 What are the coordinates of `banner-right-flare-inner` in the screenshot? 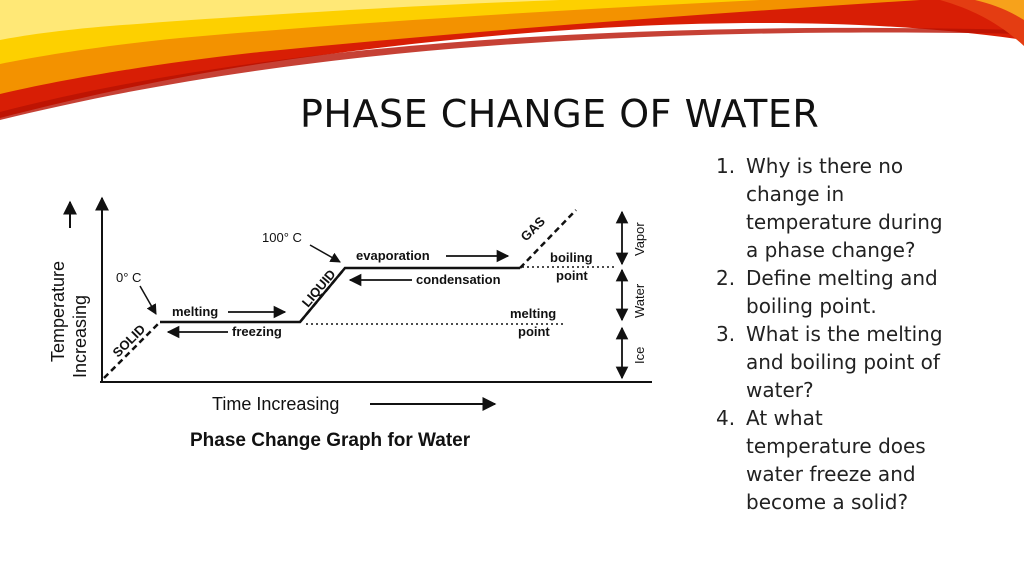 It's located at (999, 10).